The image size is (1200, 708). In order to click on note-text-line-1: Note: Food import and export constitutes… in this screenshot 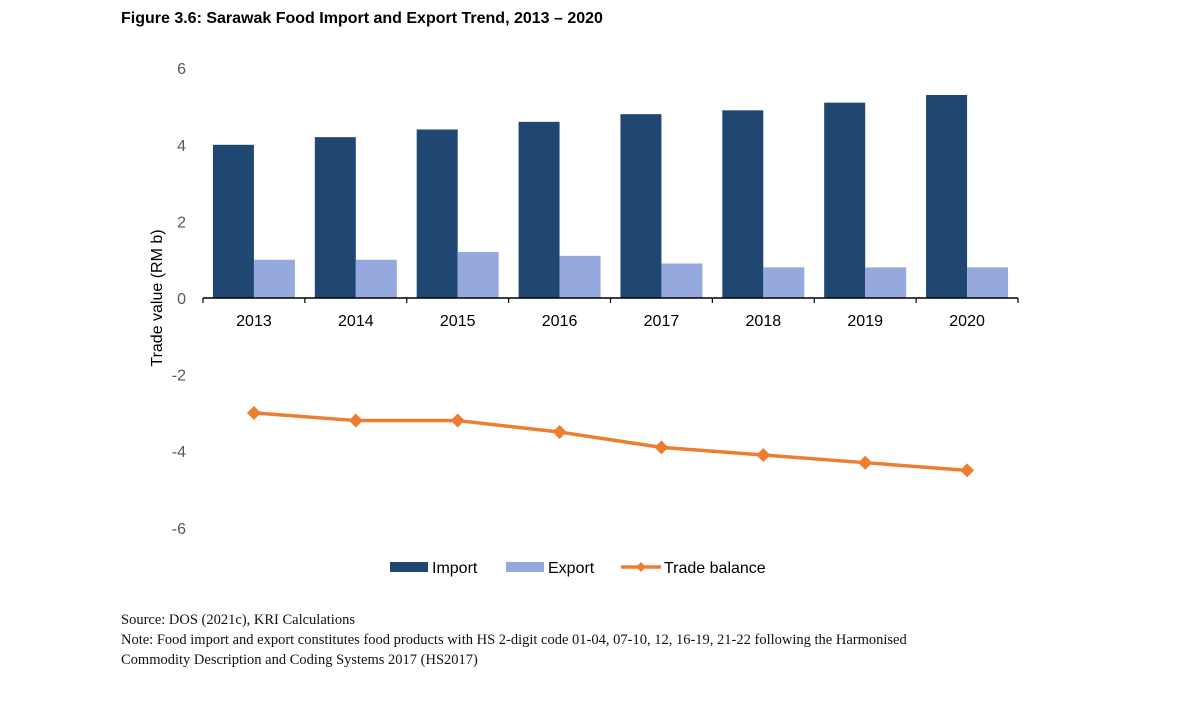, I will do `click(514, 640)`.